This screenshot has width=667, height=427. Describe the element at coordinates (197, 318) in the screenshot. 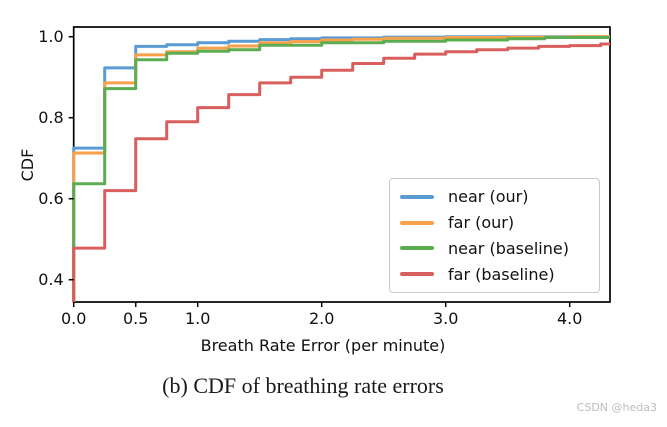

I see `x-tick-label: 1.0` at that location.